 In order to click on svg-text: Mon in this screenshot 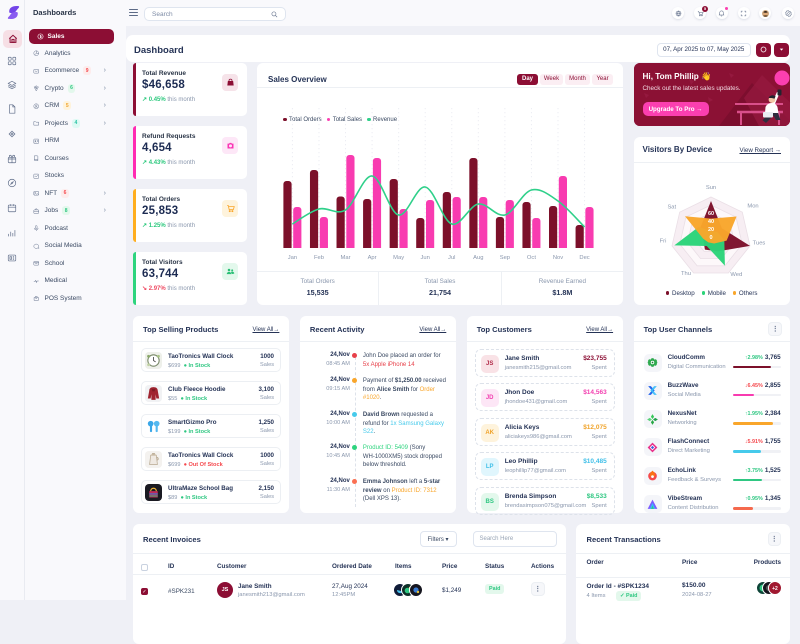, I will do `click(752, 206)`.